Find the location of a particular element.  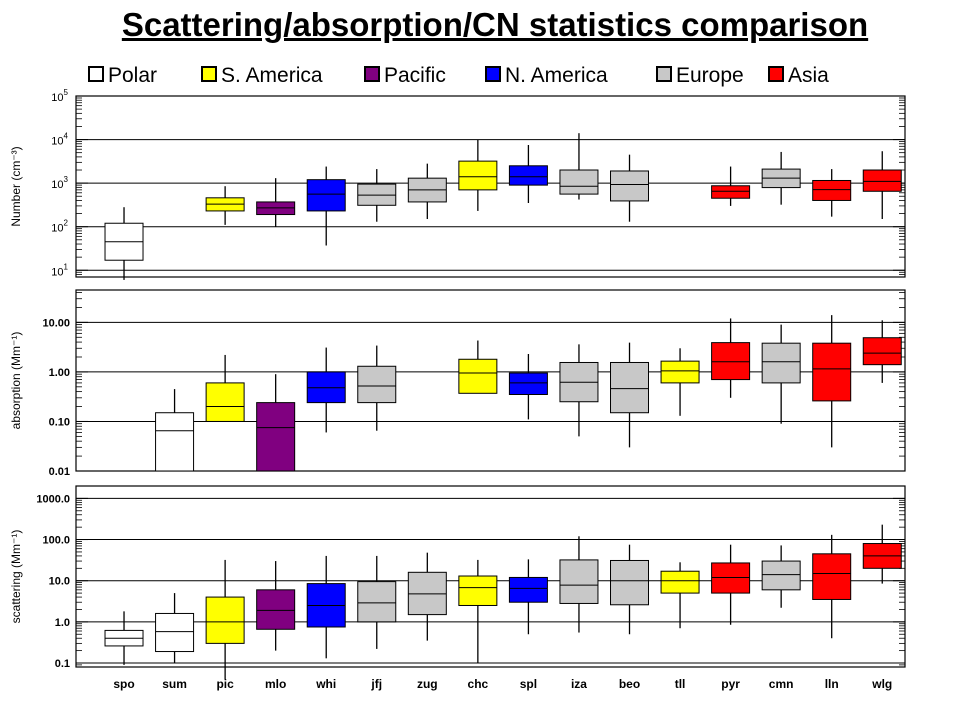

box-spl-p2 is located at coordinates (528, 383).